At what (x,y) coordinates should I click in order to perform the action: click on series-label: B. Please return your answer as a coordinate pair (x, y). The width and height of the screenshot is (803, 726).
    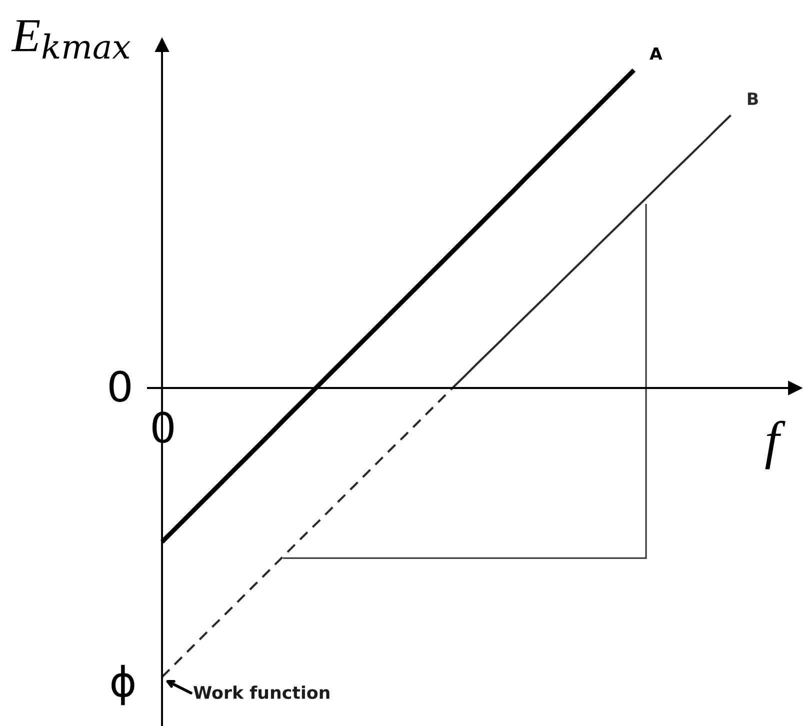
    Looking at the image, I should click on (753, 98).